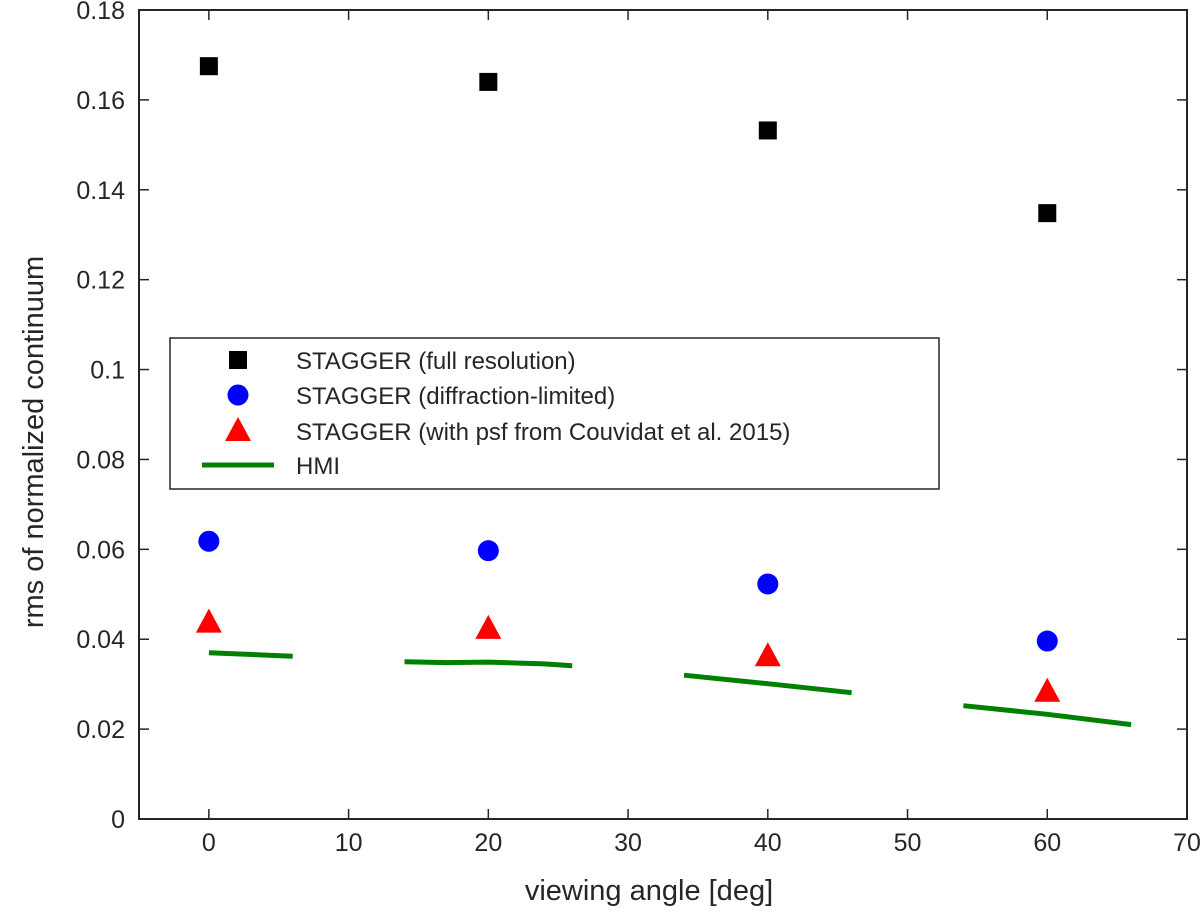 This screenshot has height=913, width=1200. Describe the element at coordinates (100, 640) in the screenshot. I see `y-tick-label: 0.04` at that location.